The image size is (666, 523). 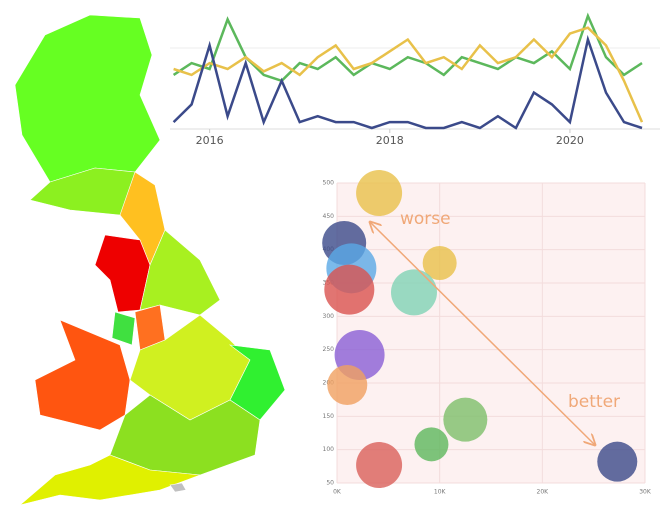 What do you see at coordinates (337, 492) in the screenshot?
I see `x-tick-label: 0K` at bounding box center [337, 492].